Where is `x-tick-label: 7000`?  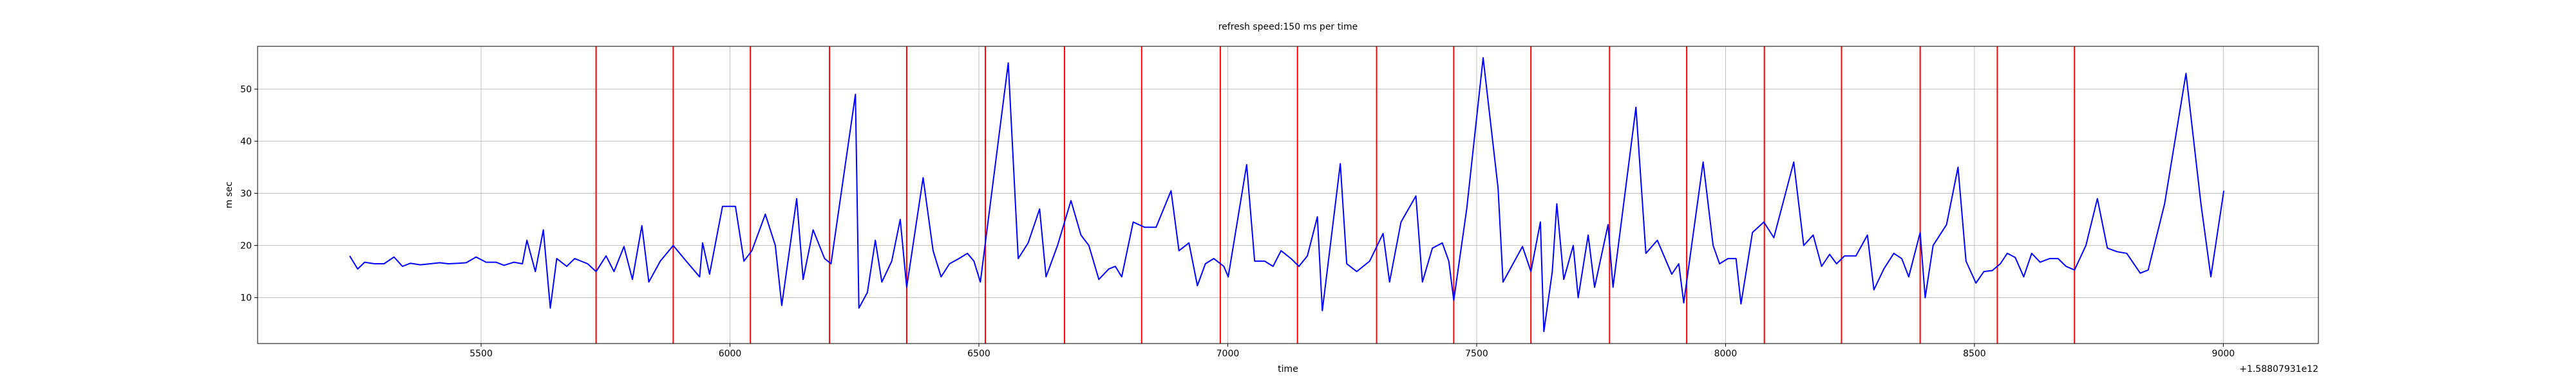 x-tick-label: 7000 is located at coordinates (1228, 354).